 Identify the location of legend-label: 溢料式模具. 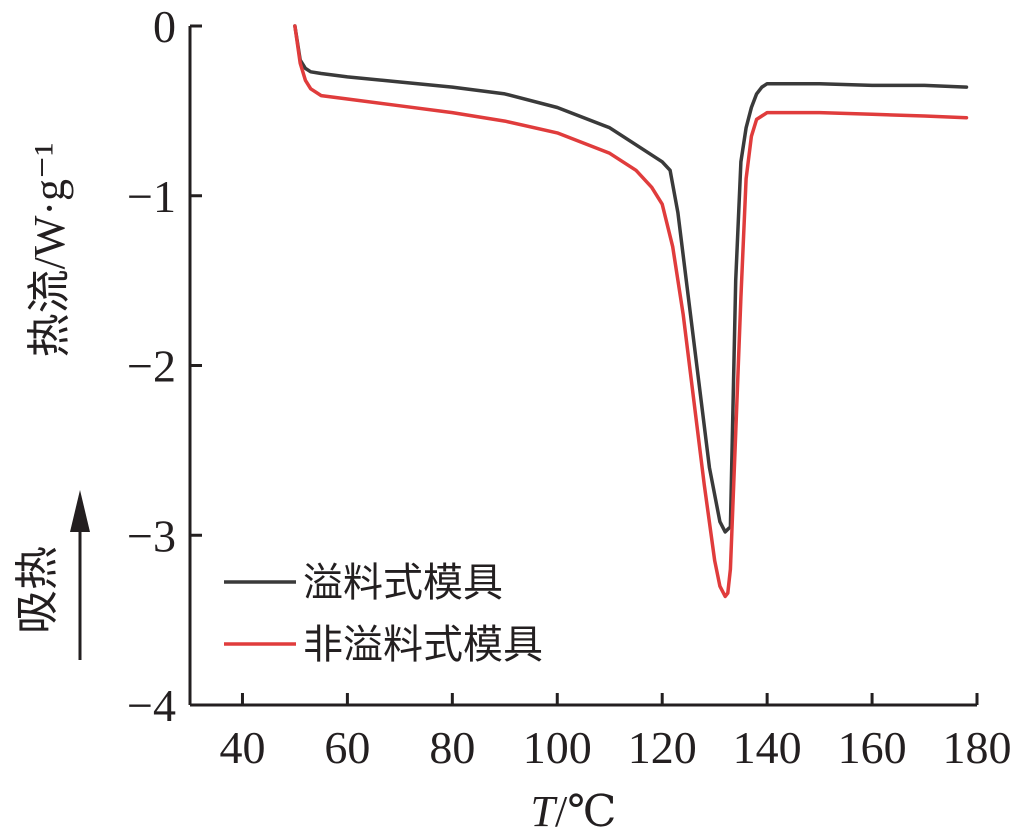
(403, 582).